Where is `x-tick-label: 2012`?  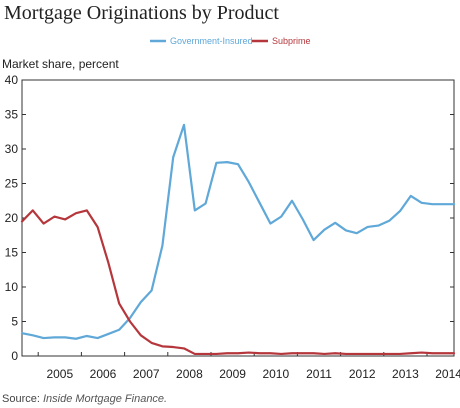
x-tick-label: 2012 is located at coordinates (362, 374).